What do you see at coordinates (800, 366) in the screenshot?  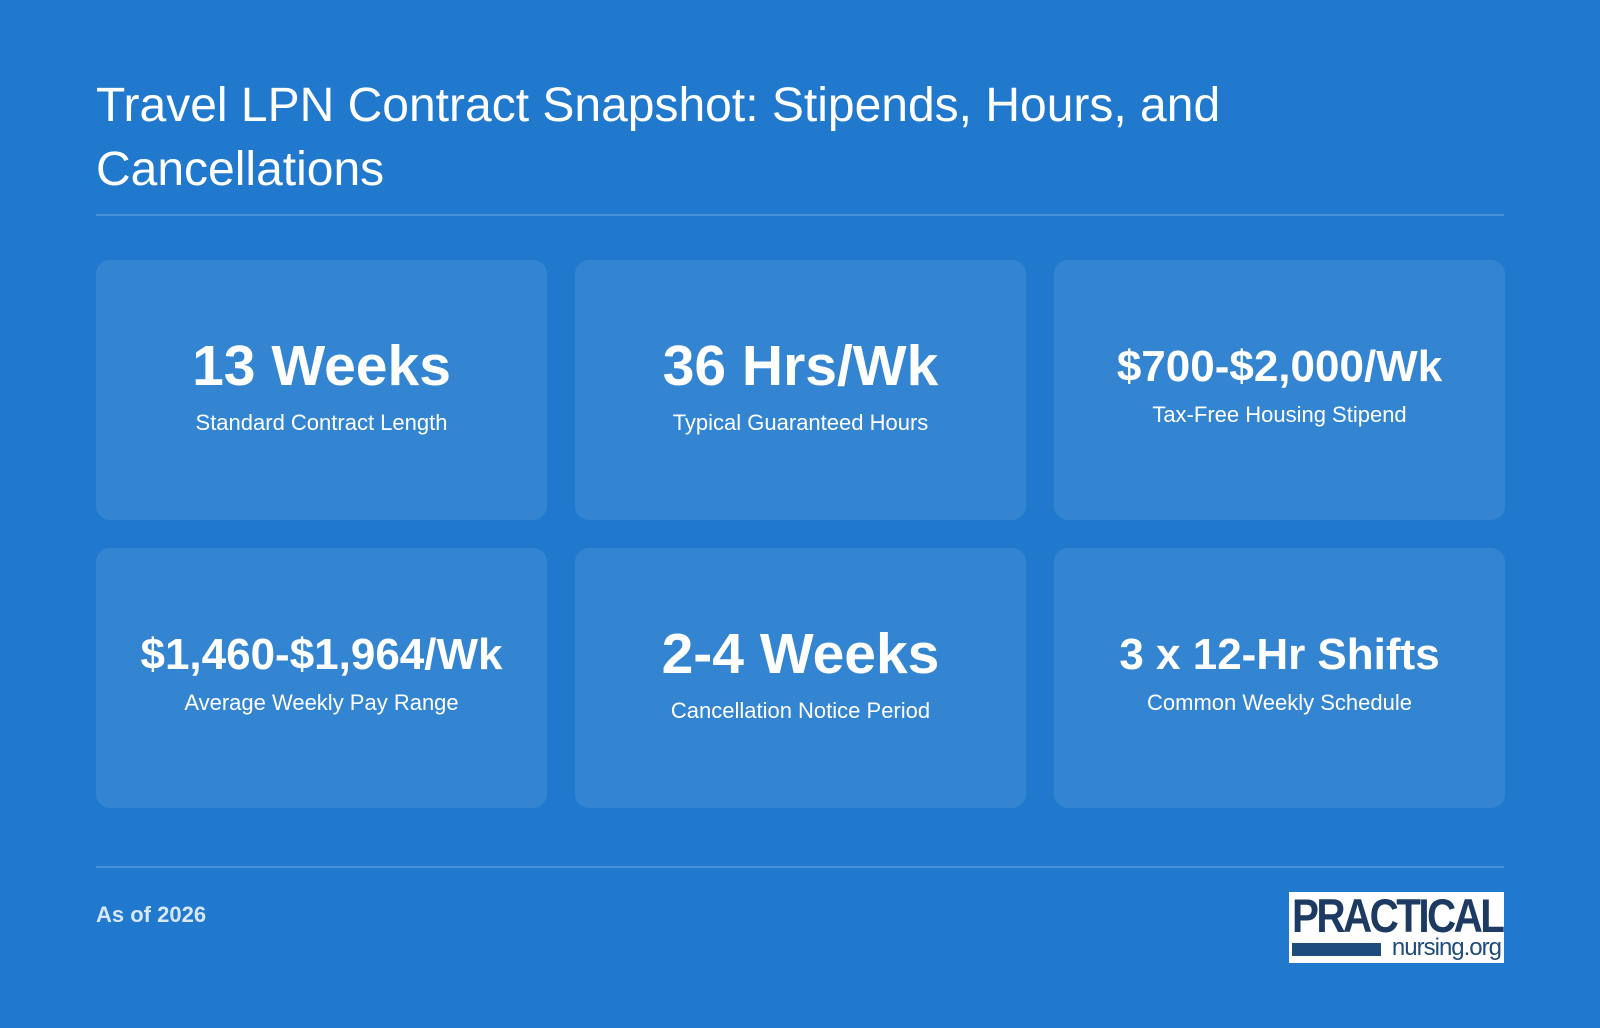 I see `stat-value: 36 Hrs/Wk` at bounding box center [800, 366].